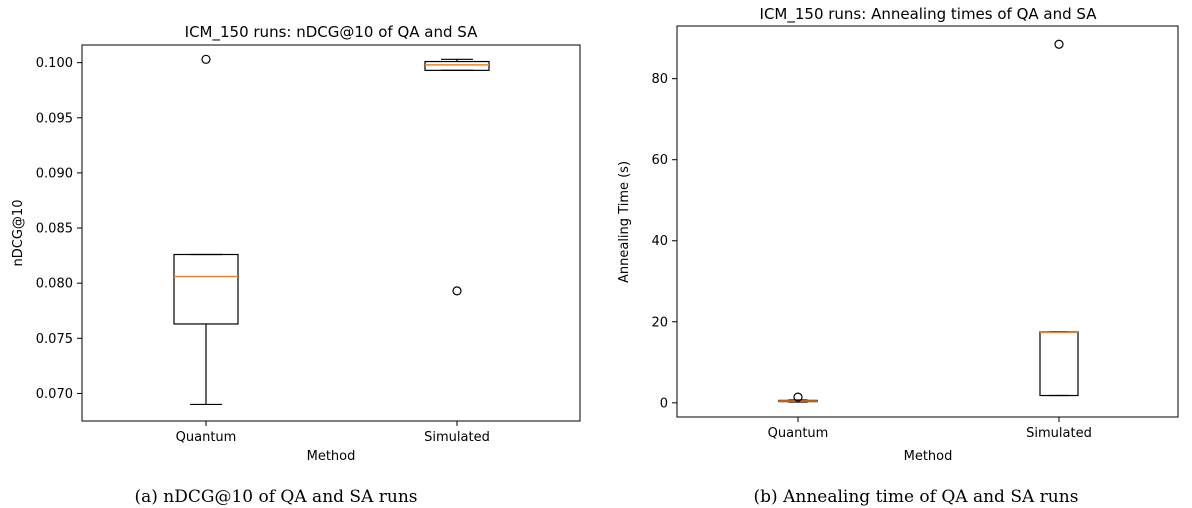 The width and height of the screenshot is (1192, 508). What do you see at coordinates (18, 233) in the screenshot?
I see `y-axis-label: nDCG@10` at bounding box center [18, 233].